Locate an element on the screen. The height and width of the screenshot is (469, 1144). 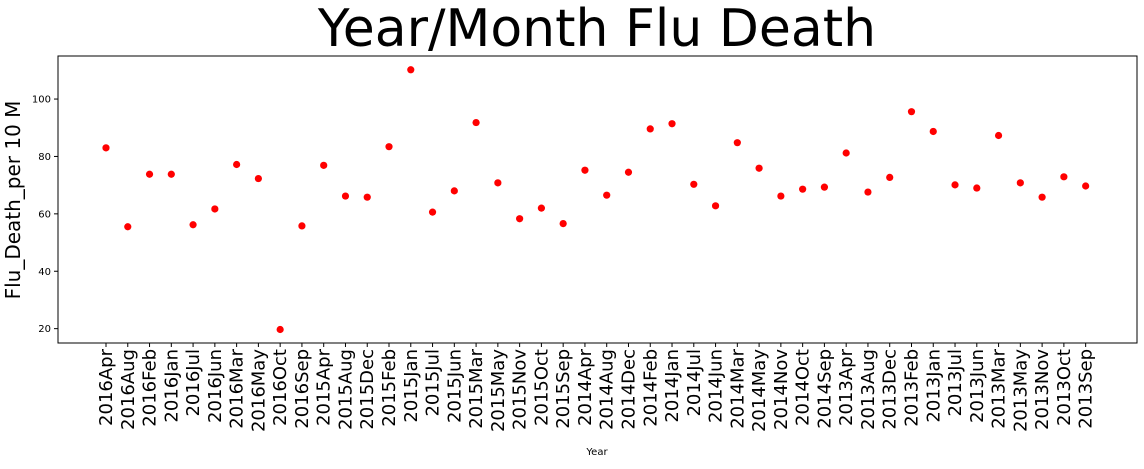
x-tick-label: 2014Aug is located at coordinates (607, 389).